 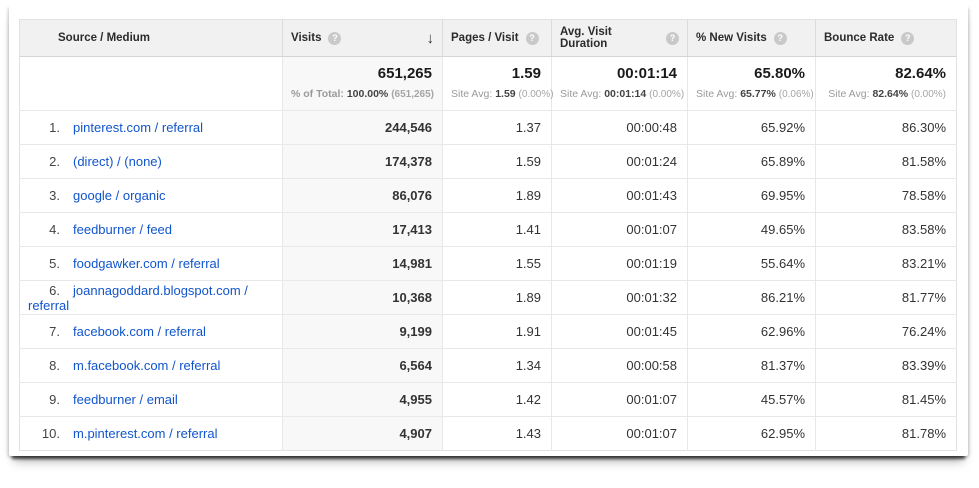 What do you see at coordinates (497, 433) in the screenshot?
I see `pages-per-visit-cell: 1.43` at bounding box center [497, 433].